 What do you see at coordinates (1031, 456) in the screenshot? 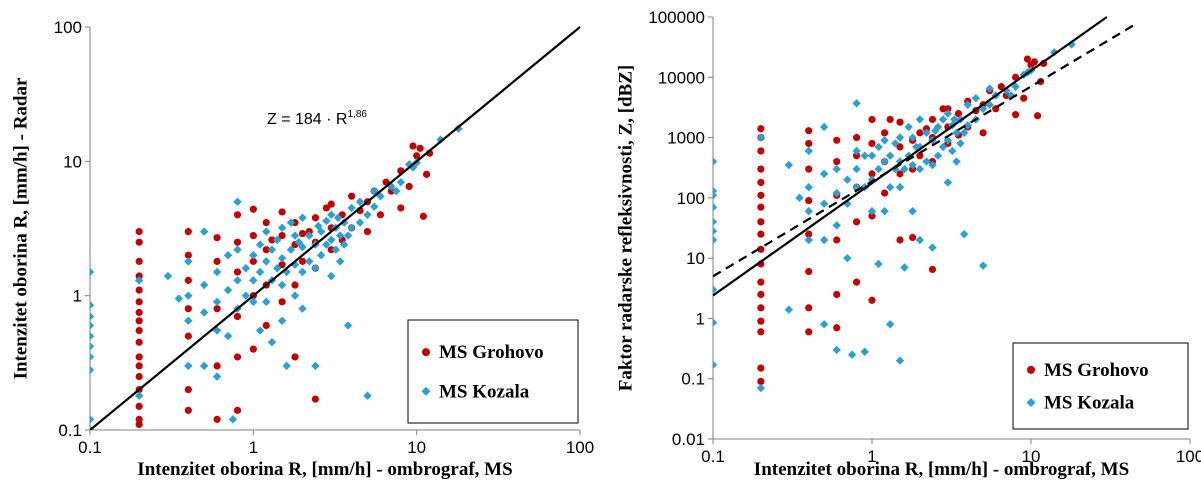
I see `x-tick-label: 10` at bounding box center [1031, 456].